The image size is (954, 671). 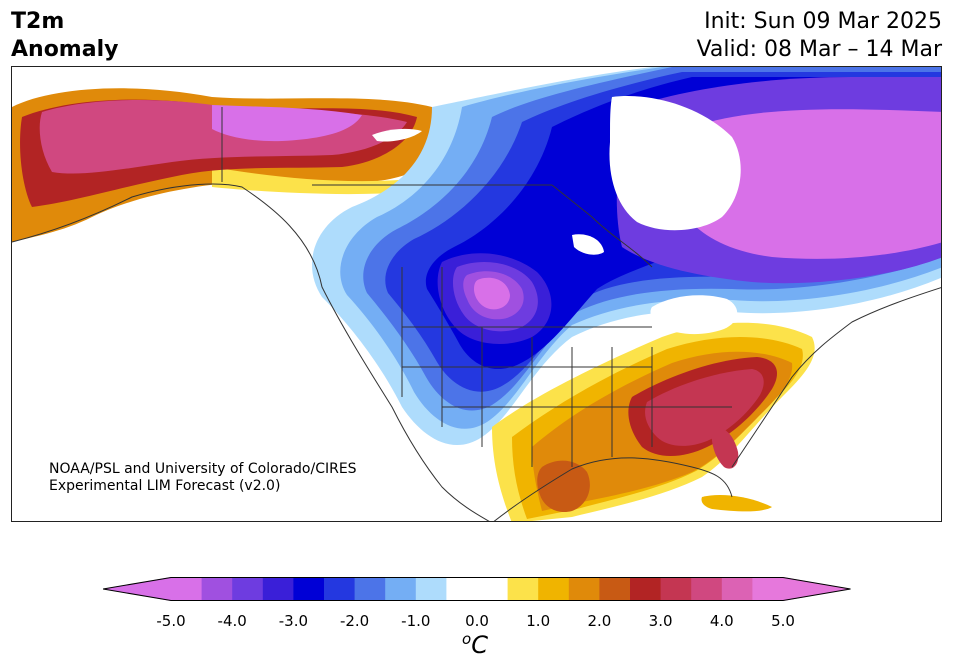 What do you see at coordinates (65, 49) in the screenshot?
I see `title-line-2: Anomaly` at bounding box center [65, 49].